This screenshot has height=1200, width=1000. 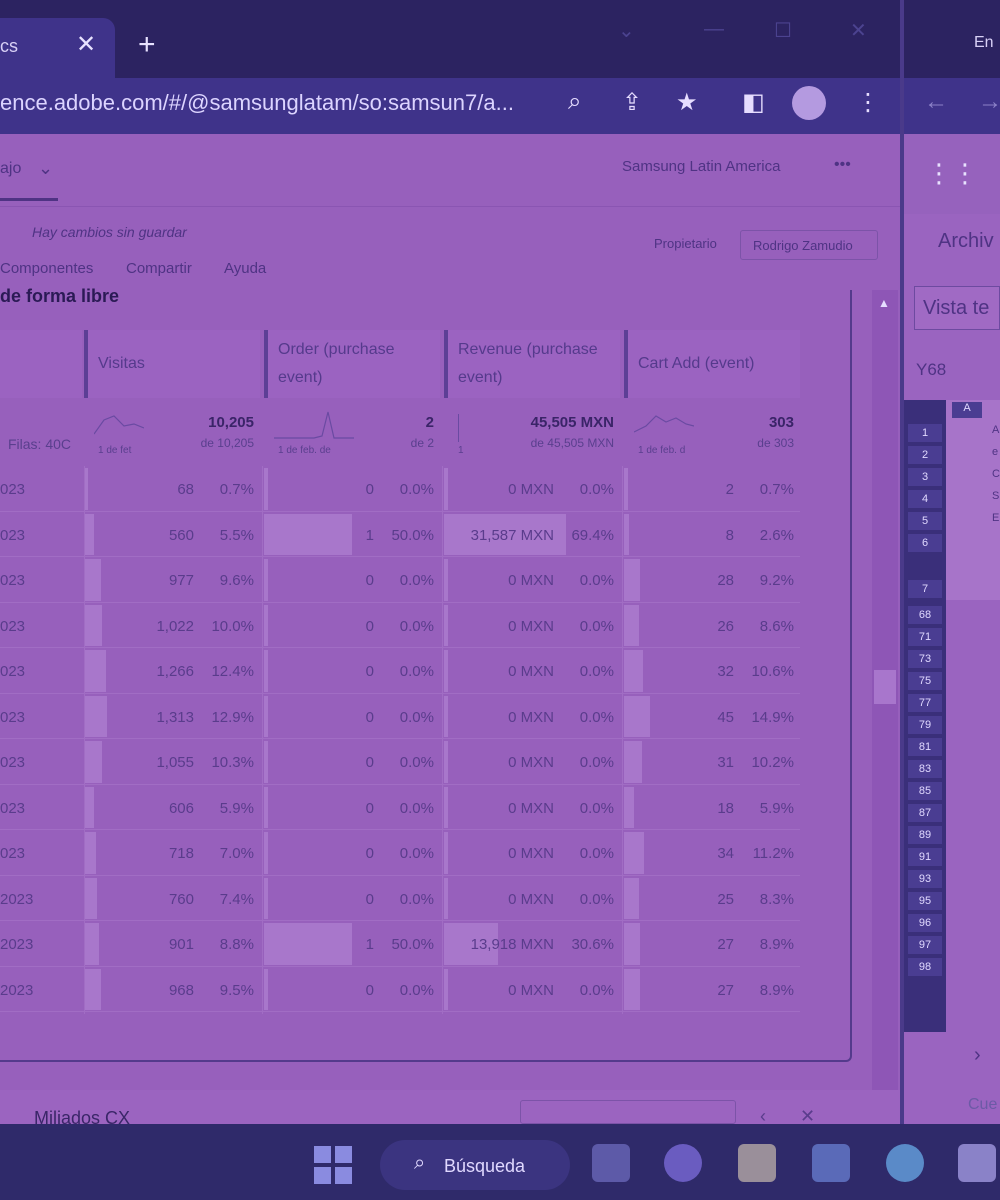 I want to click on cell-percent-visitas: 5.9%, so click(x=236, y=808).